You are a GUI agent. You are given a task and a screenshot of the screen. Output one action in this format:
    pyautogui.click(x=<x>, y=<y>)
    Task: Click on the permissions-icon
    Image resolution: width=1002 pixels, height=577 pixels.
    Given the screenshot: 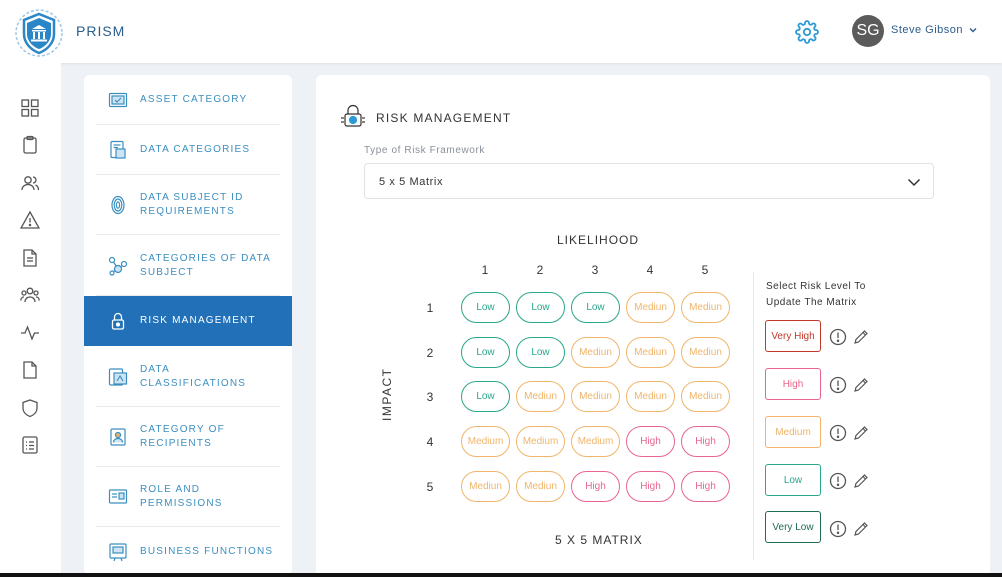 What is the action you would take?
    pyautogui.click(x=118, y=496)
    